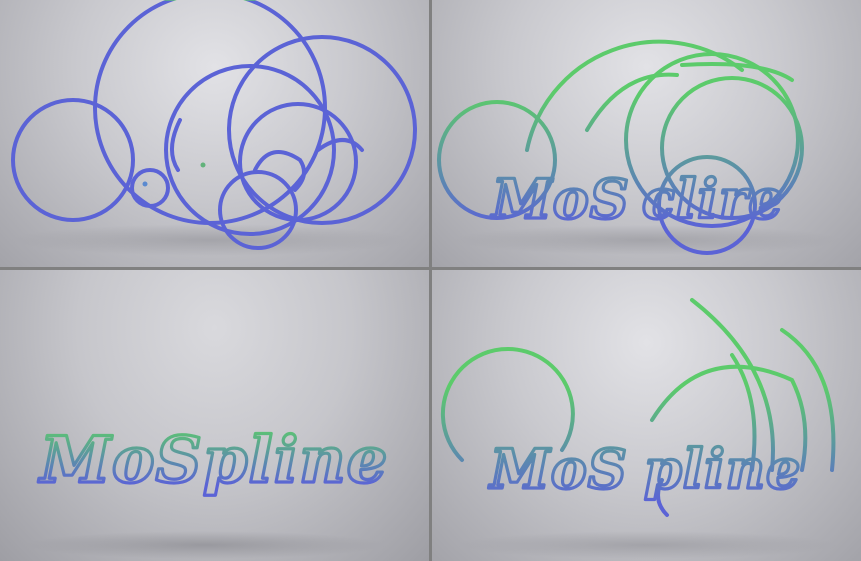 This screenshot has height=561, width=861. I want to click on full-text-wireframe: MoSpline, so click(207, 490).